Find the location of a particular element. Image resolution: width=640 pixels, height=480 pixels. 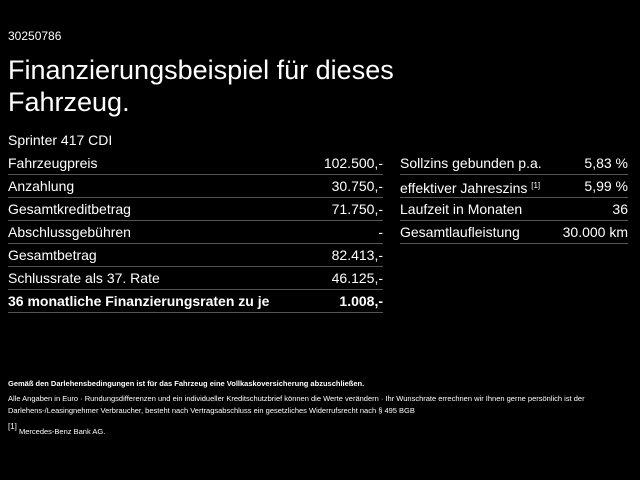

table-row: Laufzeit in Monaten 36 is located at coordinates (514, 209).